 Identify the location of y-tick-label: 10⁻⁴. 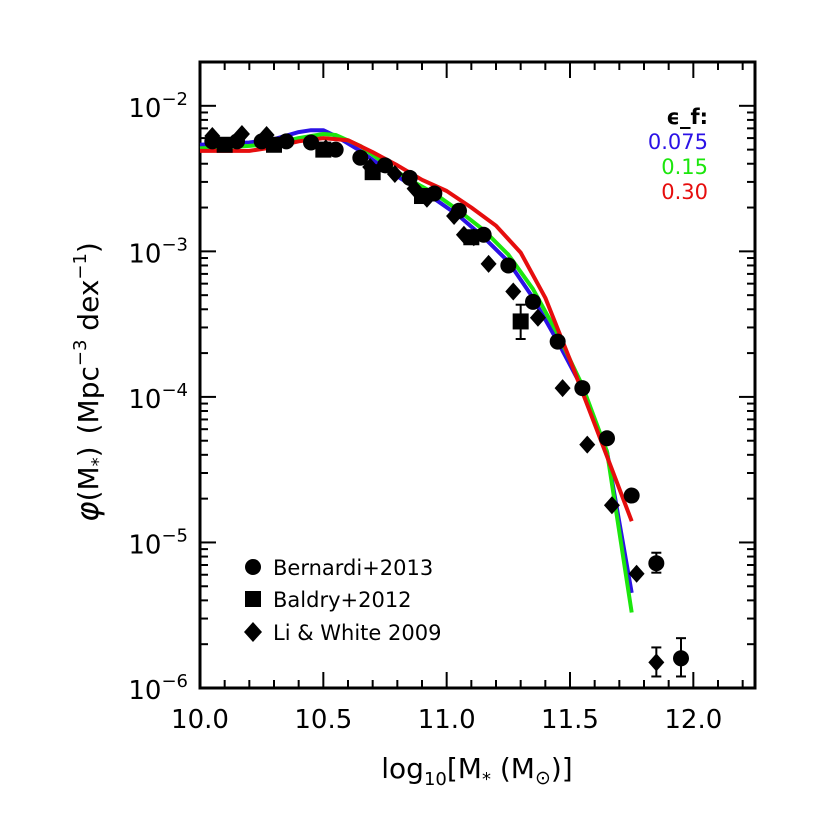
(158, 397).